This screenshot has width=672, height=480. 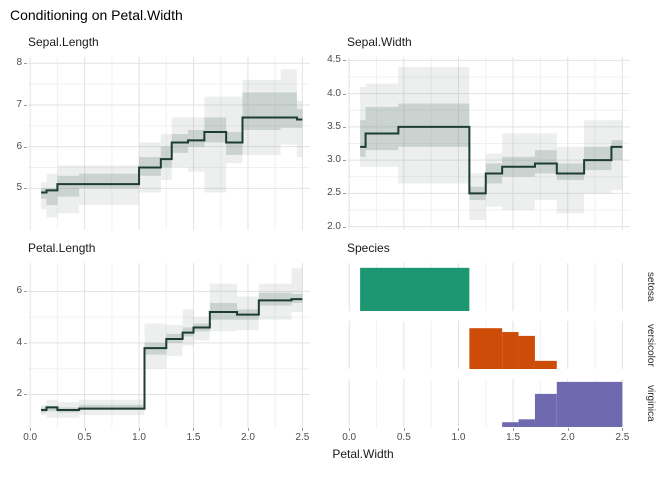 I want to click on panel-title-species: Species, so click(x=368, y=248).